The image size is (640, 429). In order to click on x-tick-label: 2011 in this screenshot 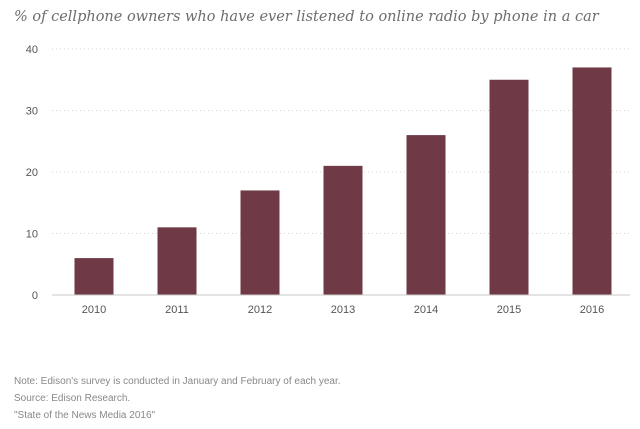, I will do `click(177, 310)`.